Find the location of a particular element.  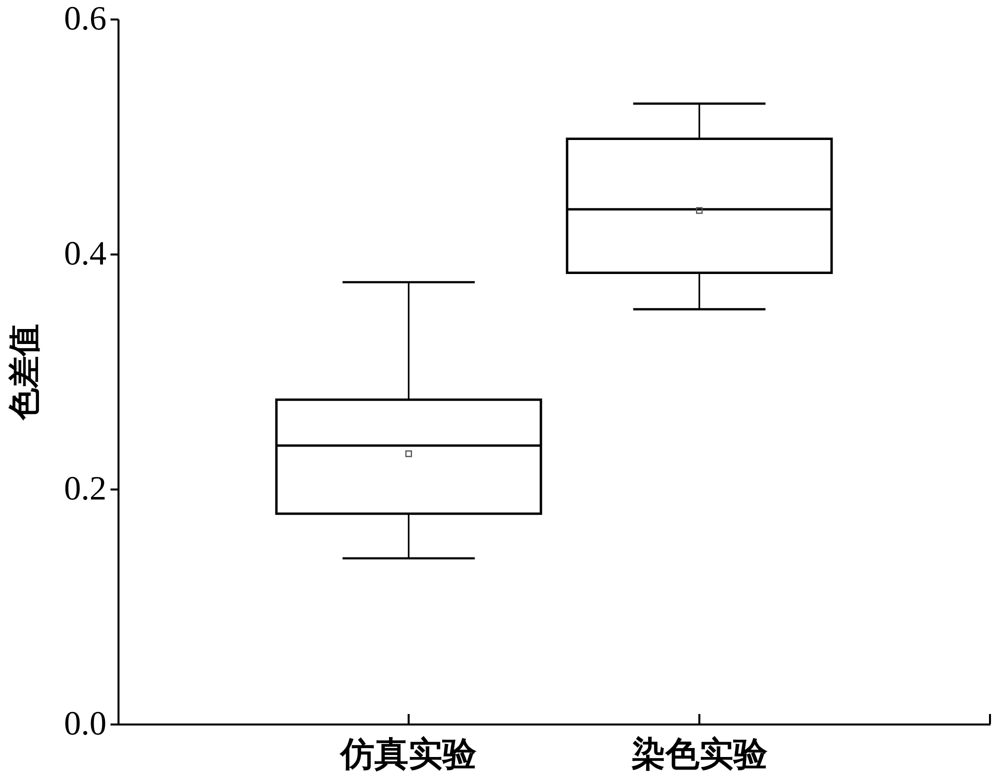

y-axis-title: 色差值 is located at coordinates (24, 372).